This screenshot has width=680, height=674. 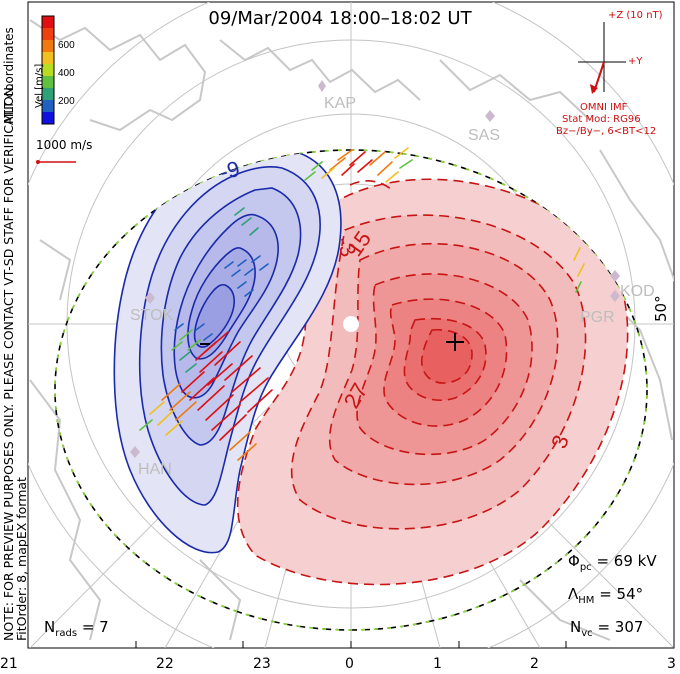 What do you see at coordinates (601, 119) in the screenshot?
I see `stat-model-label: Stat Mod: RG96` at bounding box center [601, 119].